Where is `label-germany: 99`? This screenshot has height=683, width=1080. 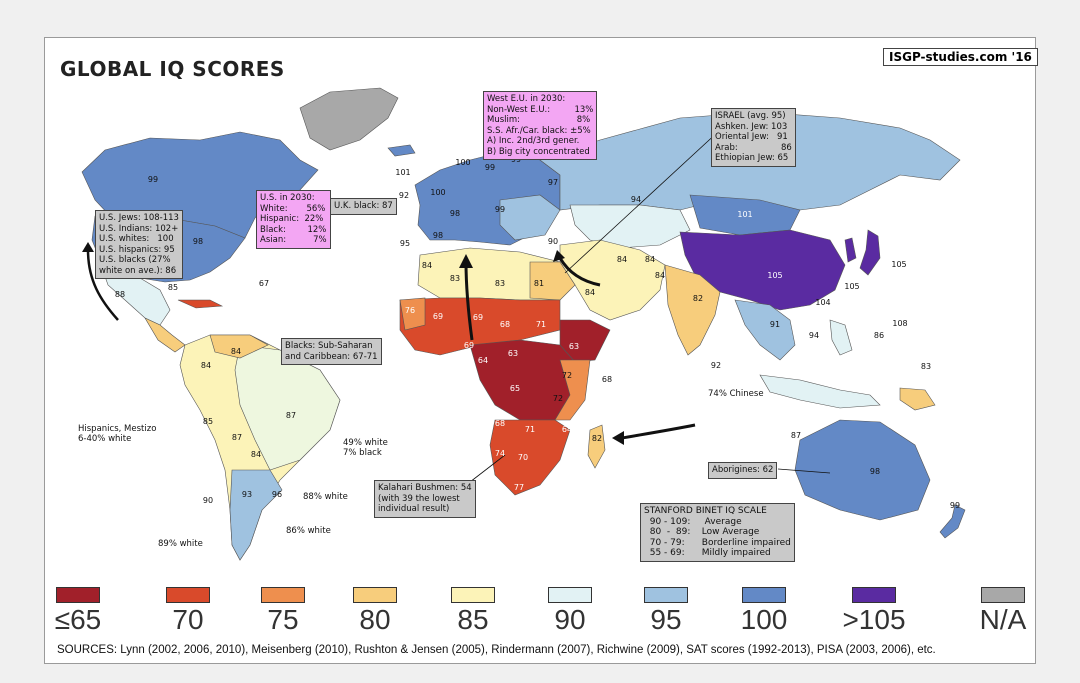 label-germany: 99 is located at coordinates (500, 209).